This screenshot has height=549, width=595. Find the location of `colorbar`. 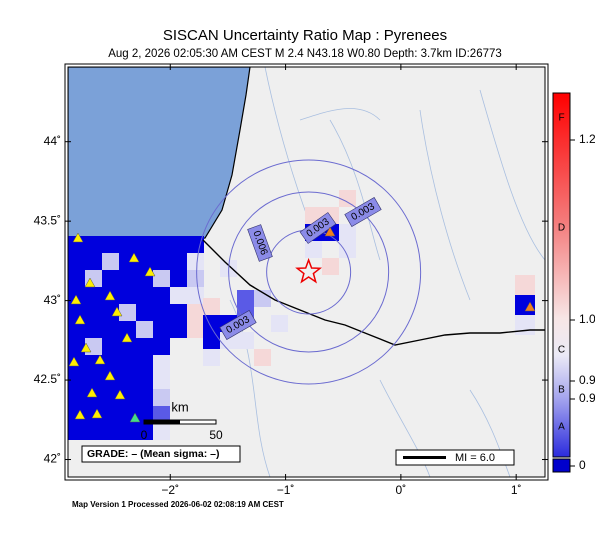

colorbar is located at coordinates (561, 275).